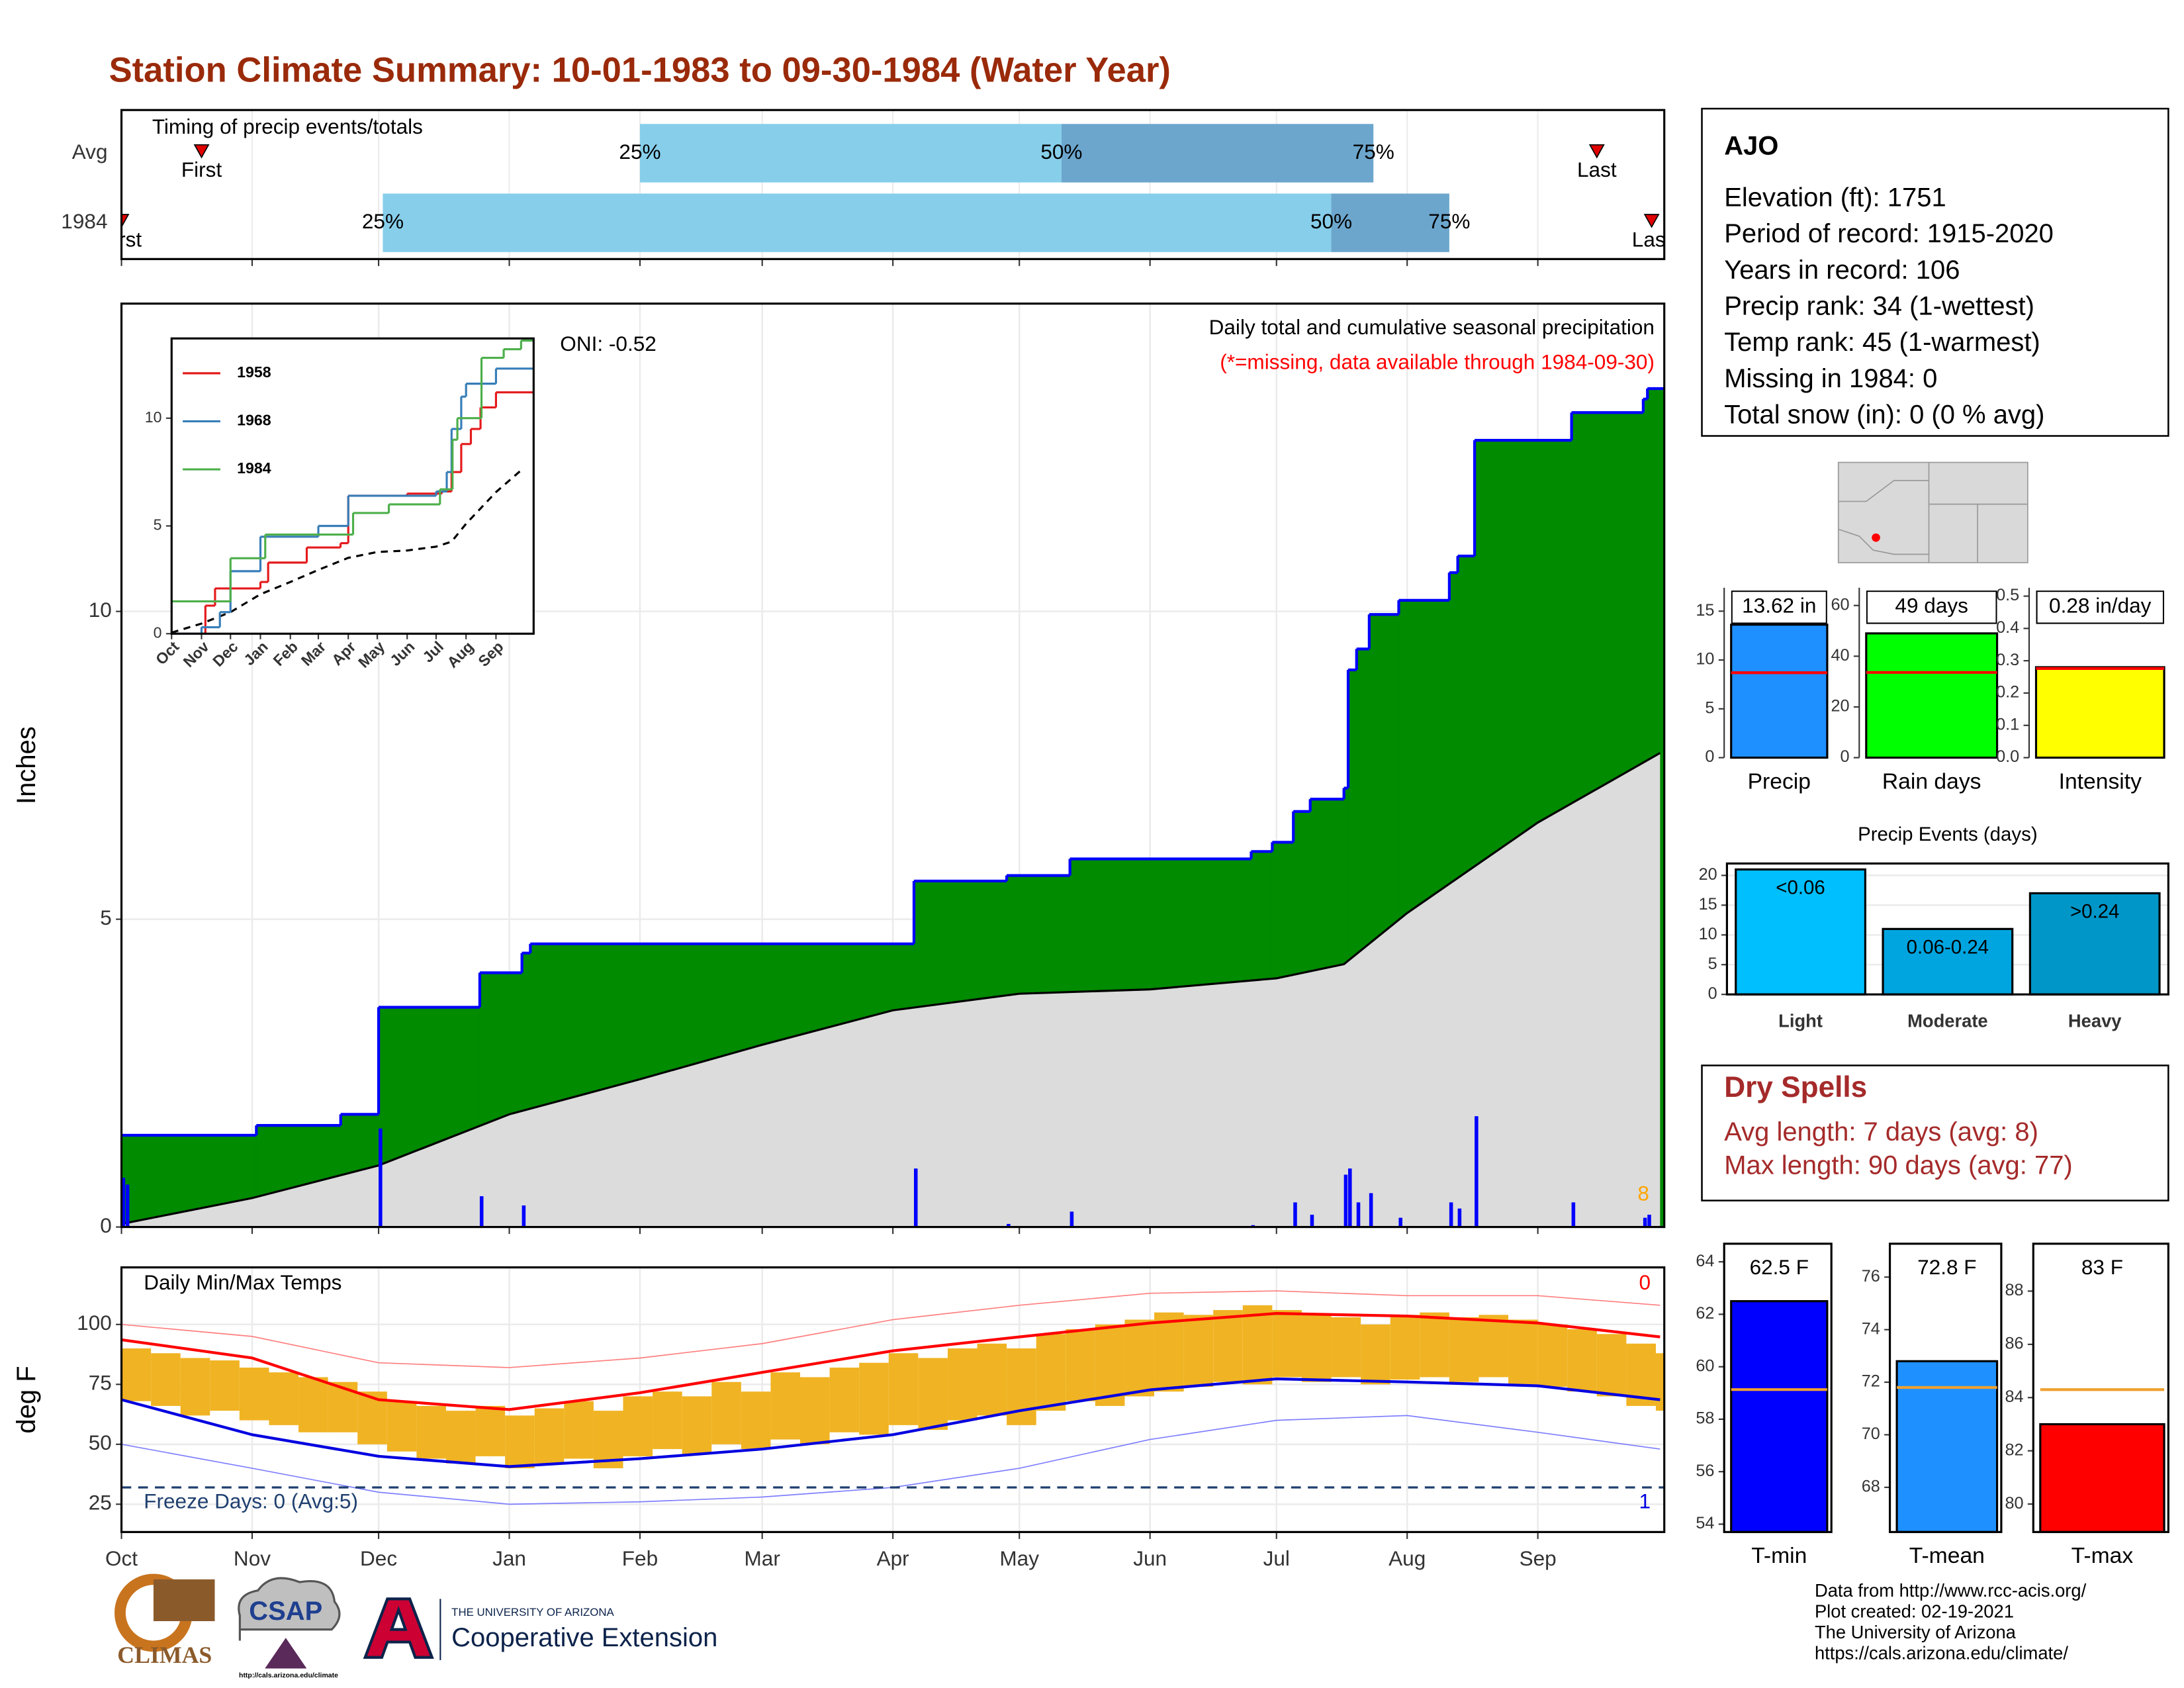 This screenshot has width=2184, height=1688. Describe the element at coordinates (184, 1600) in the screenshot. I see `climas-block` at that location.